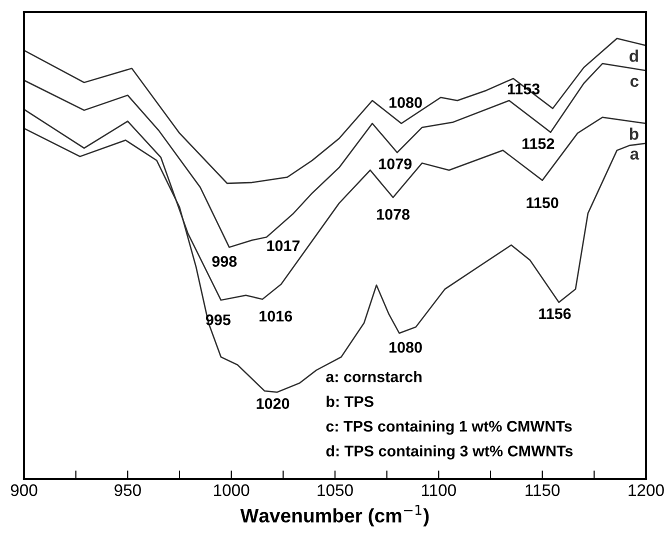 The height and width of the screenshot is (543, 668). What do you see at coordinates (224, 261) in the screenshot?
I see `annotation: 998` at bounding box center [224, 261].